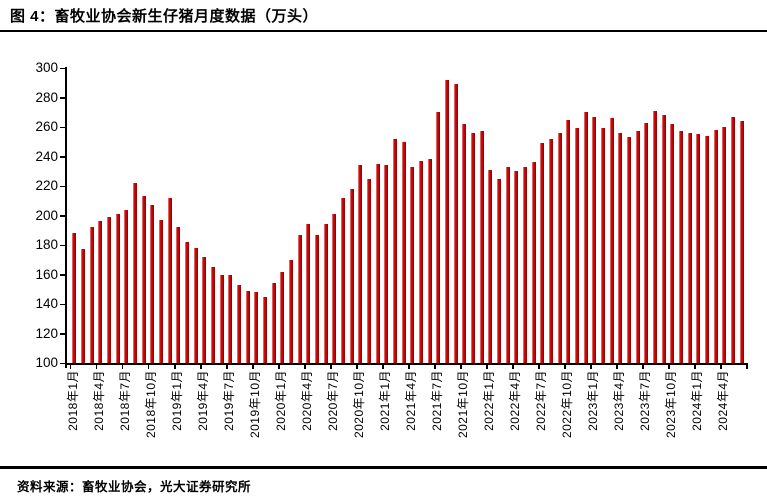 Image resolution: width=767 pixels, height=500 pixels. What do you see at coordinates (724, 245) in the screenshot?
I see `bar-2024年4月` at bounding box center [724, 245].